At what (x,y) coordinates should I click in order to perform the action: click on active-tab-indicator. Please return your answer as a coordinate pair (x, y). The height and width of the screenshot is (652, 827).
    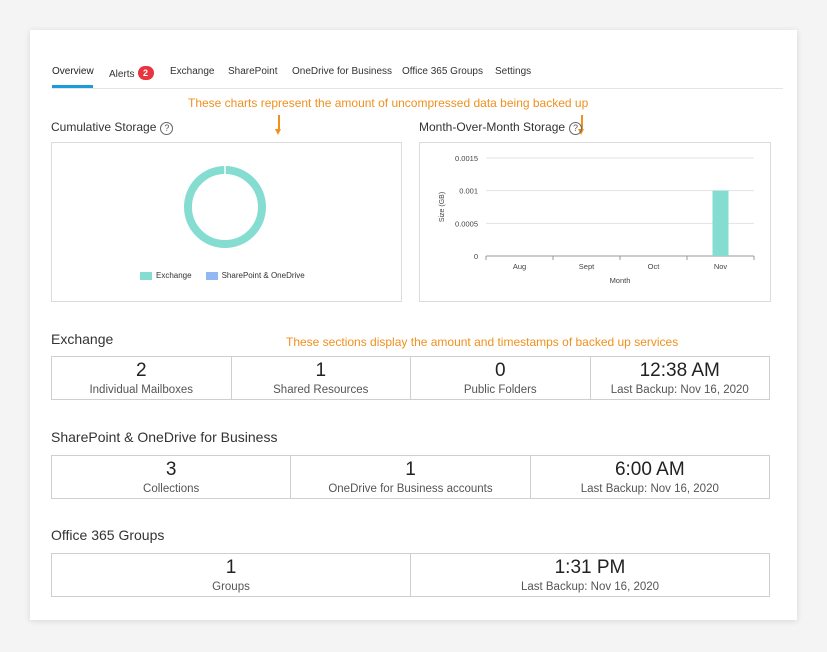
    Looking at the image, I should click on (72, 86).